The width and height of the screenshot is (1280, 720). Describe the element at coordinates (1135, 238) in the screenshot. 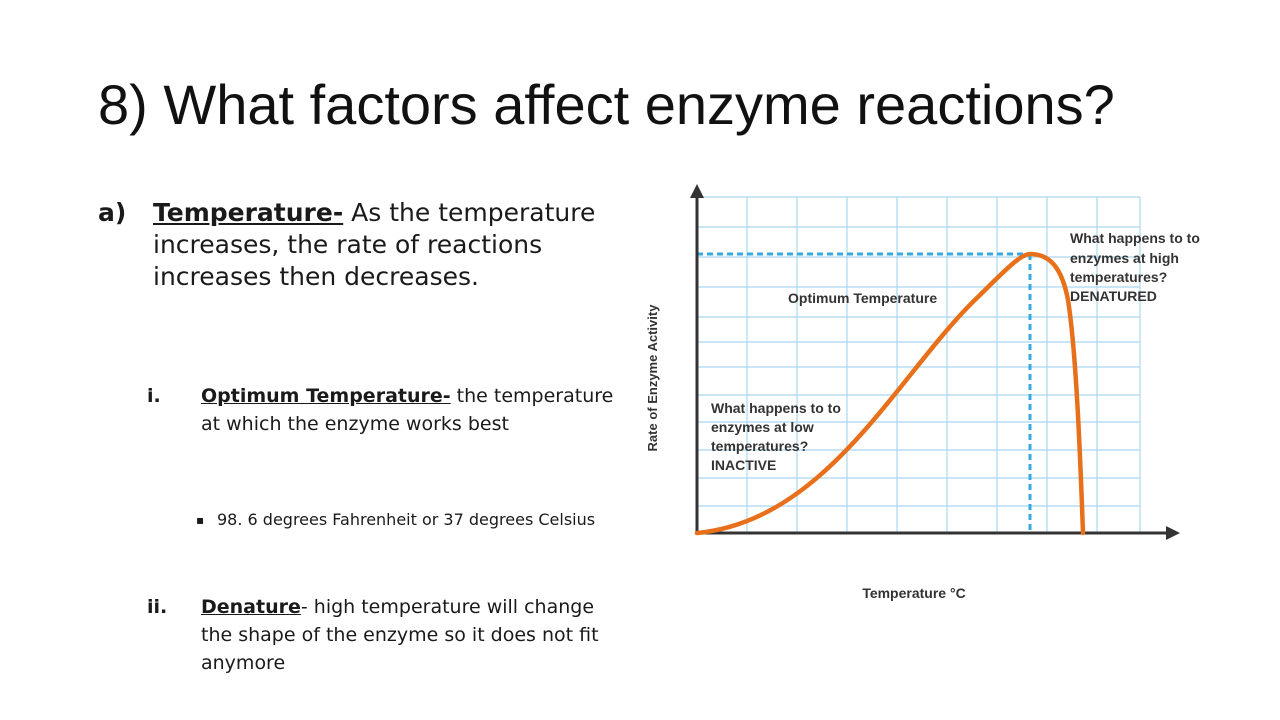

I see `high-question-line-1: What happens to to` at that location.